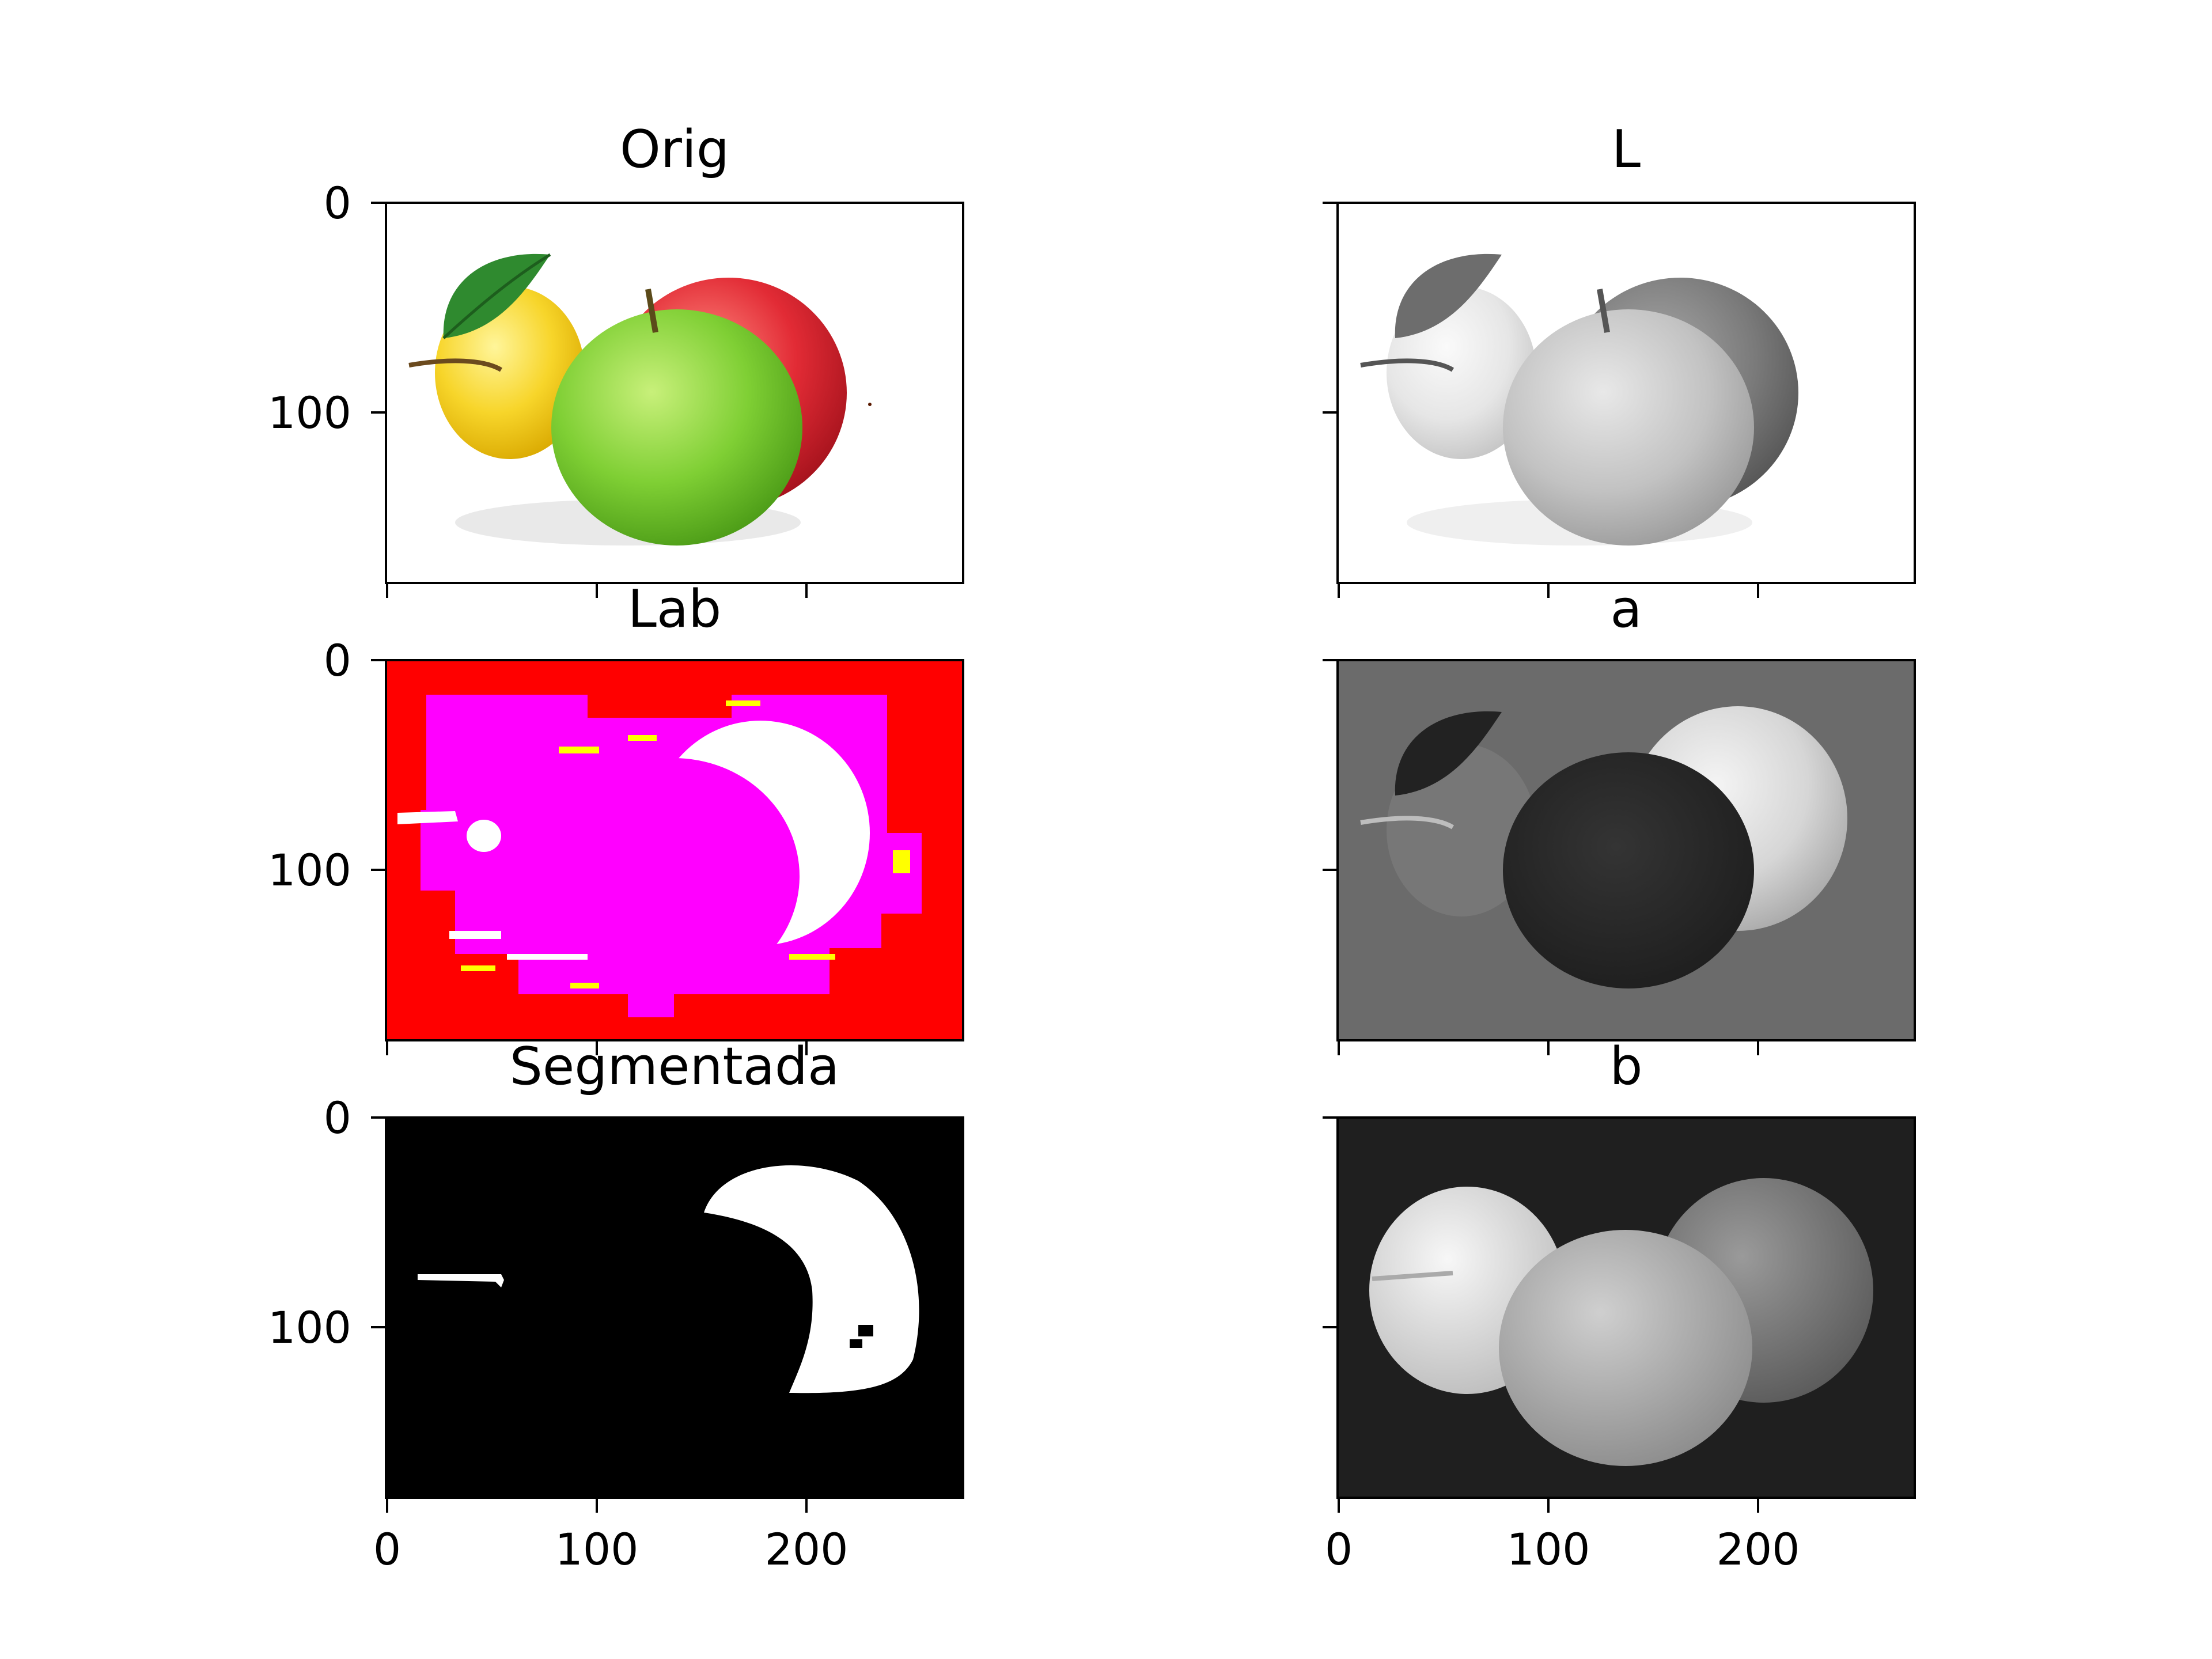 The height and width of the screenshot is (1659, 2212). Describe the element at coordinates (378, 765) in the screenshot. I see `y-ticks-left` at that location.